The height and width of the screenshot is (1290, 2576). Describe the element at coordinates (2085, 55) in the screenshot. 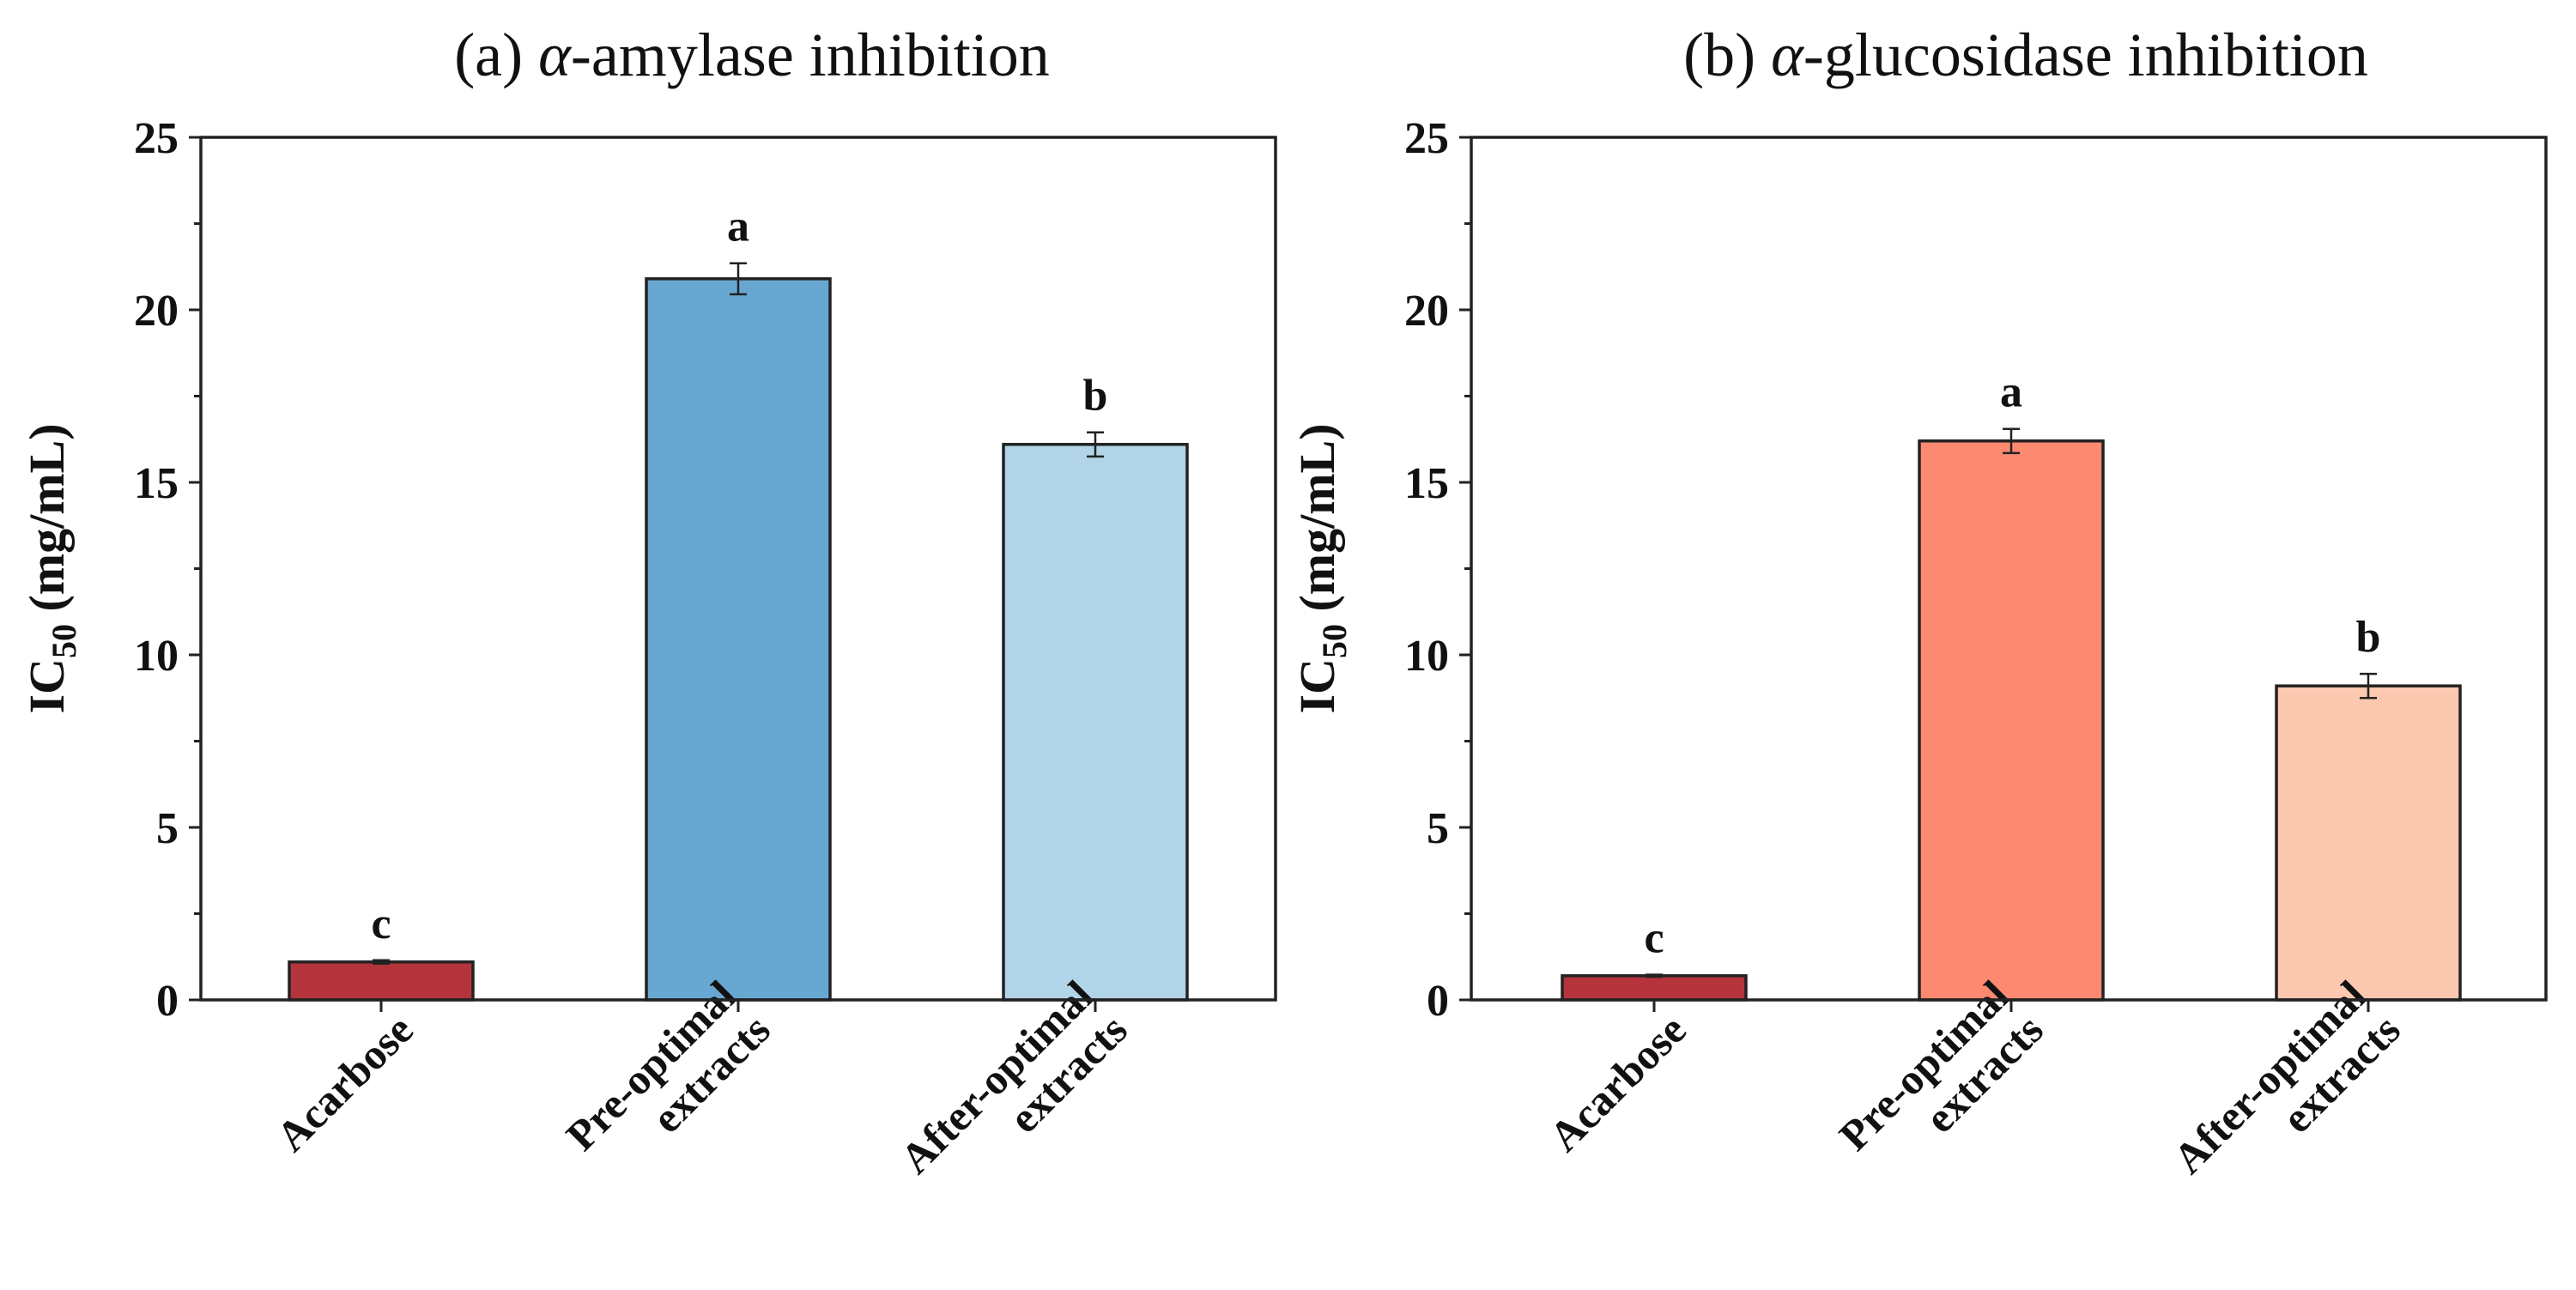

I see `chart-title-rest: -glucosidase inhibition` at that location.